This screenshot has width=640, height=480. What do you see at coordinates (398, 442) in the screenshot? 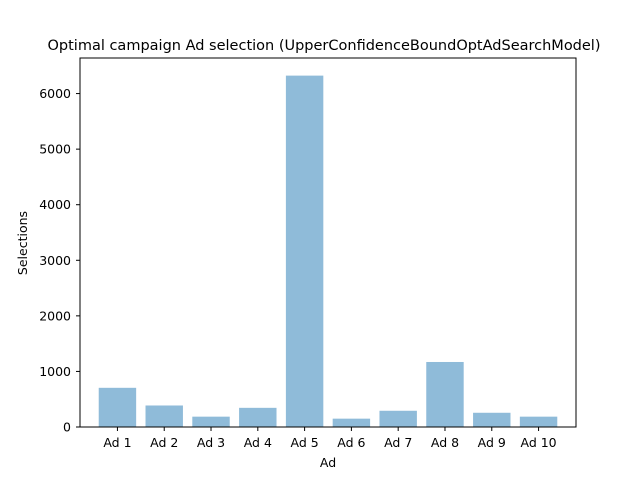
I see `x-tick-label: Ad 7` at bounding box center [398, 442].